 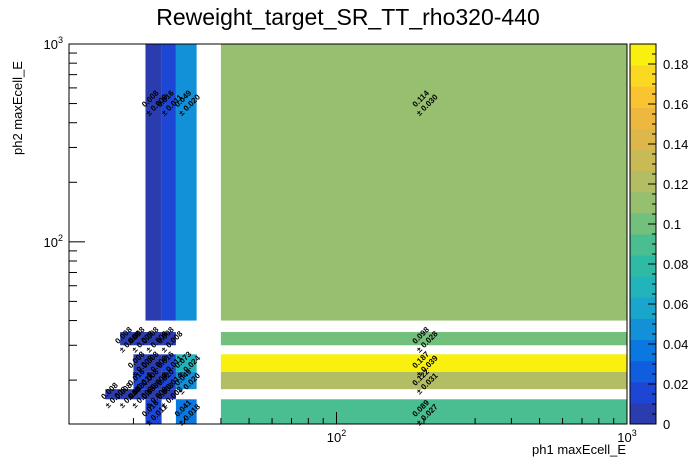 What do you see at coordinates (343, 433) in the screenshot?
I see `x-tick-label-exponent: 2` at bounding box center [343, 433].